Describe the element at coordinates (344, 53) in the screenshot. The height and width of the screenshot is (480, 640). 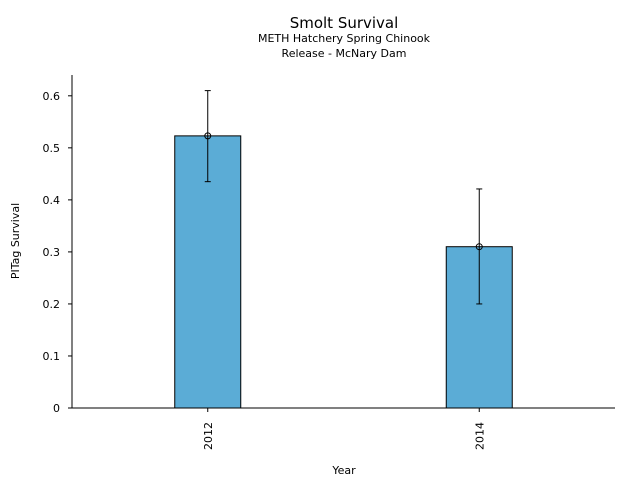
I see `chart-subtitle-line-2: Release - McNary Dam` at that location.